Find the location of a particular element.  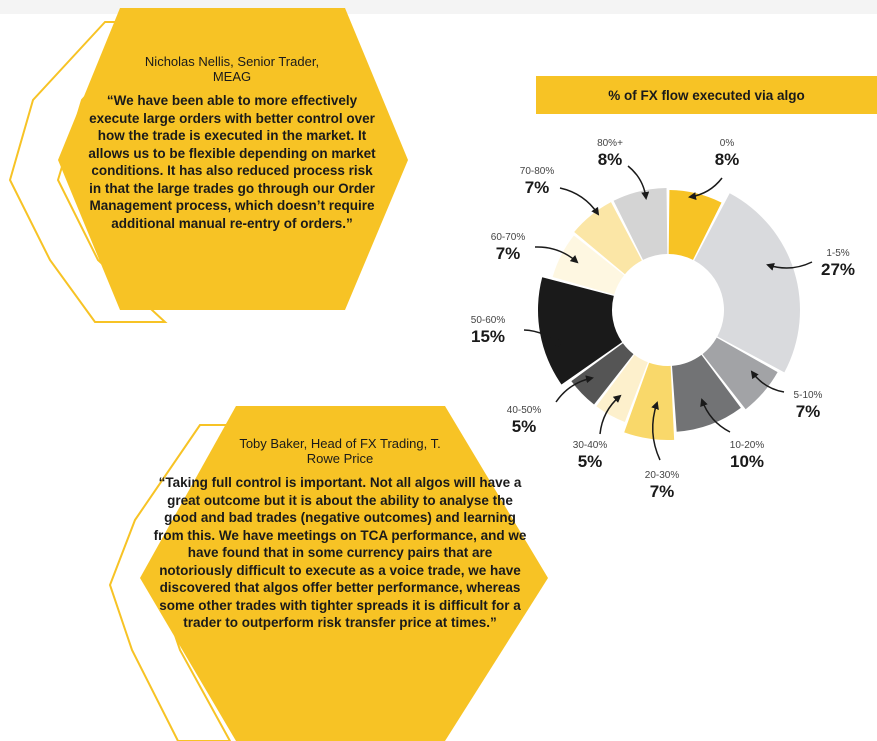

slice-label: 10-20% 10% is located at coordinates (747, 456).